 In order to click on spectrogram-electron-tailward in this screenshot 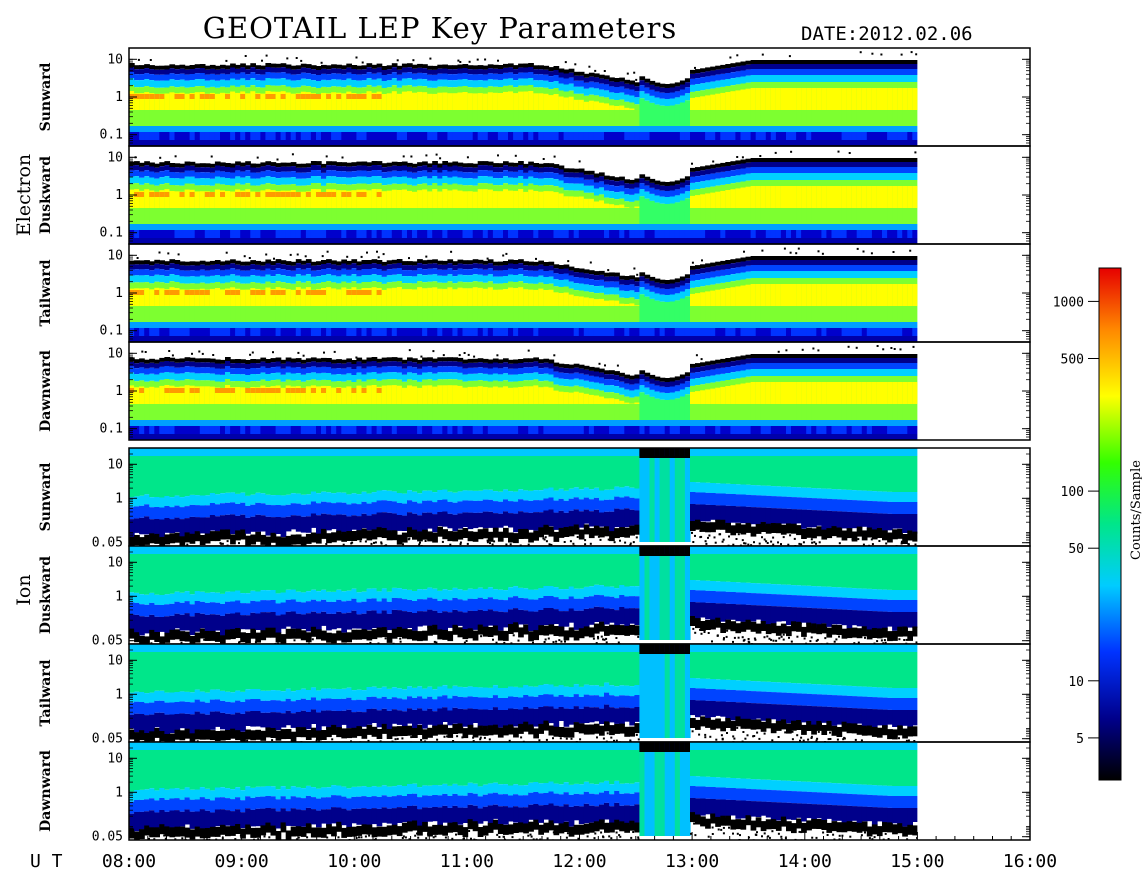, I will do `click(523, 294)`.